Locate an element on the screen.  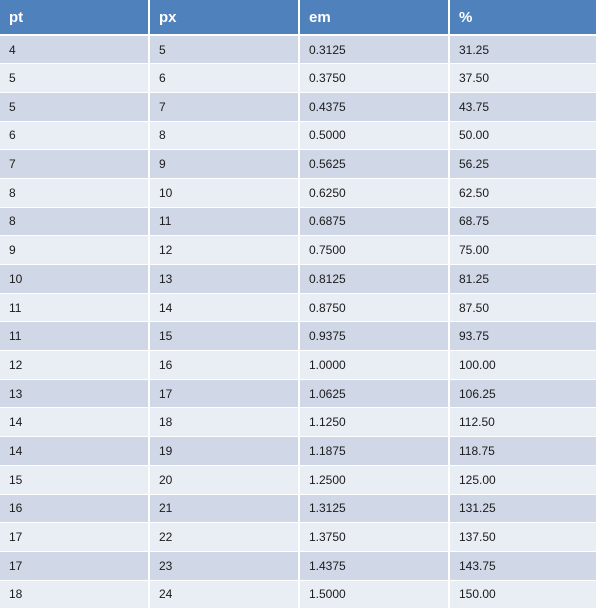
cell-em: 1.0000 is located at coordinates (374, 365).